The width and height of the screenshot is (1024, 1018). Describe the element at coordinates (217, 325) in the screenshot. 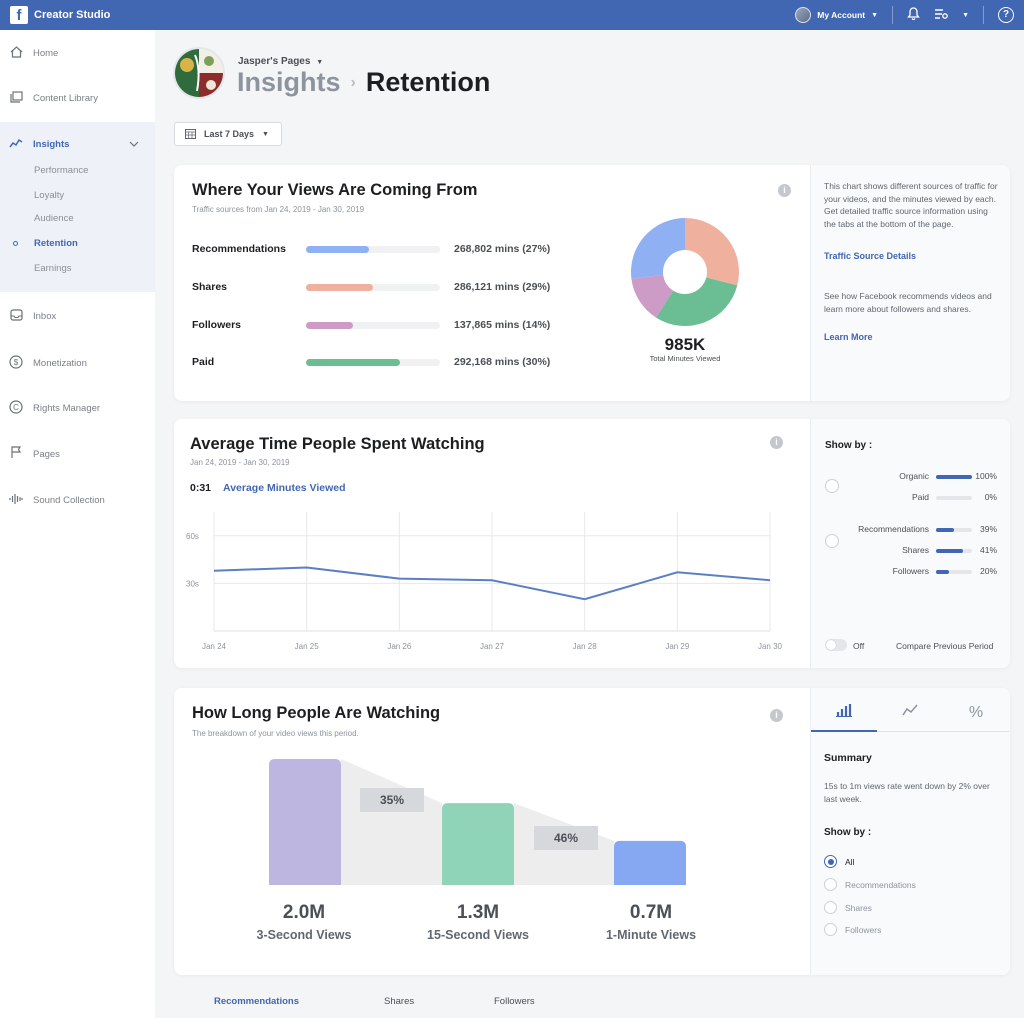

I see `source-label: Followers` at that location.